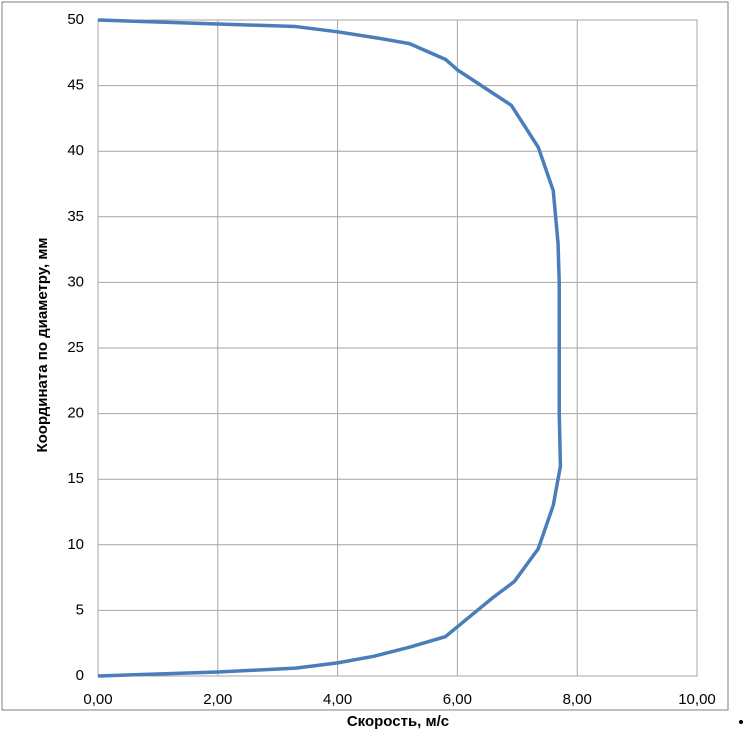  I want to click on y-tick-label: 45, so click(75, 85).